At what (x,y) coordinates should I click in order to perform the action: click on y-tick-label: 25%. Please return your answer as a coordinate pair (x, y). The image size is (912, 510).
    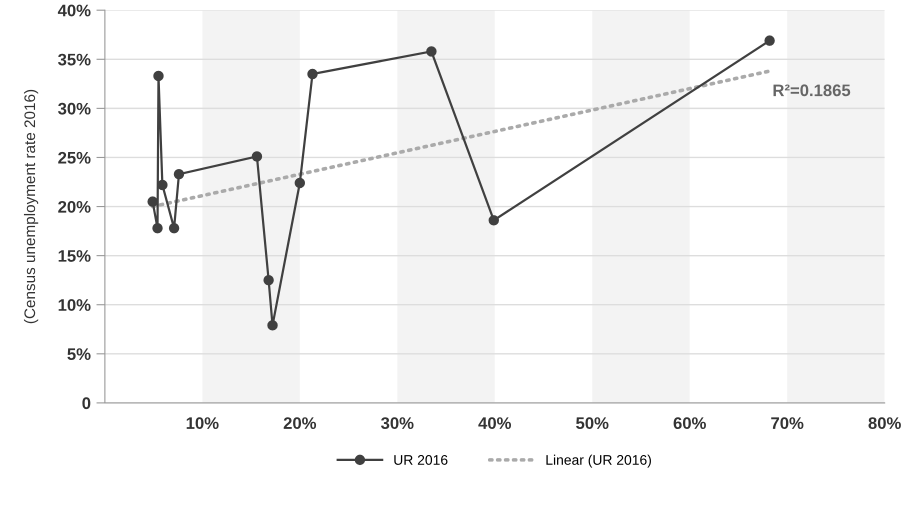
    Looking at the image, I should click on (74, 158).